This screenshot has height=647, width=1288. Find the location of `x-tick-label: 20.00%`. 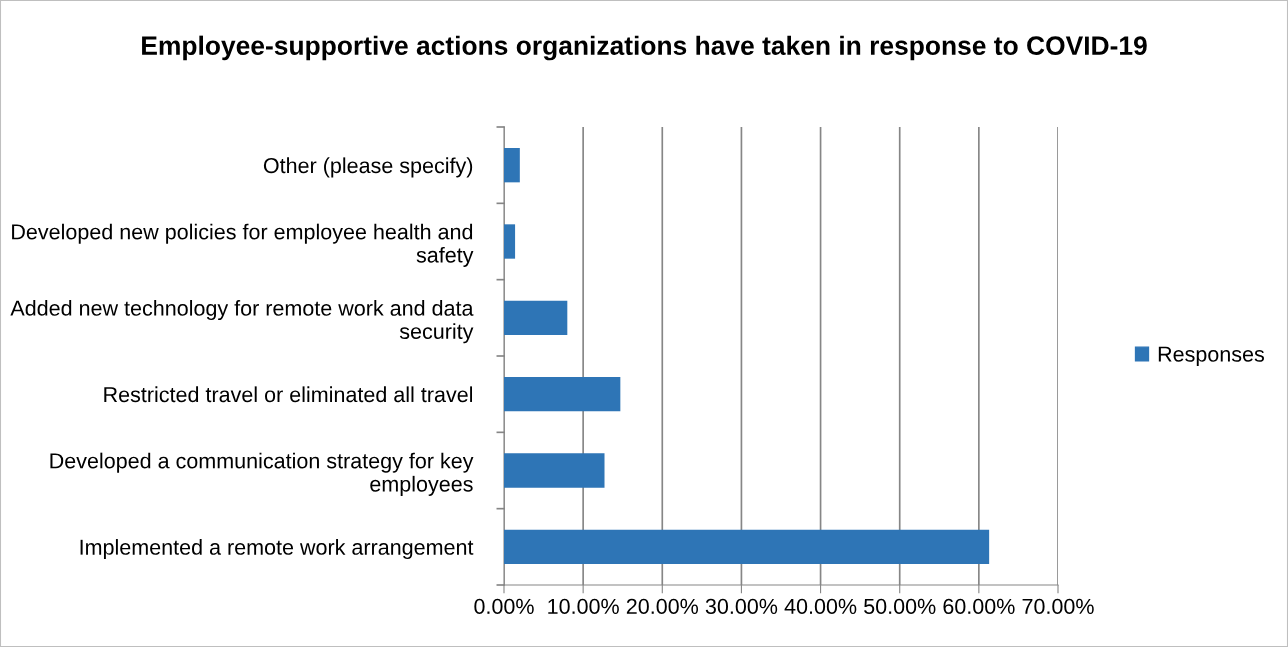

x-tick-label: 20.00% is located at coordinates (662, 606).